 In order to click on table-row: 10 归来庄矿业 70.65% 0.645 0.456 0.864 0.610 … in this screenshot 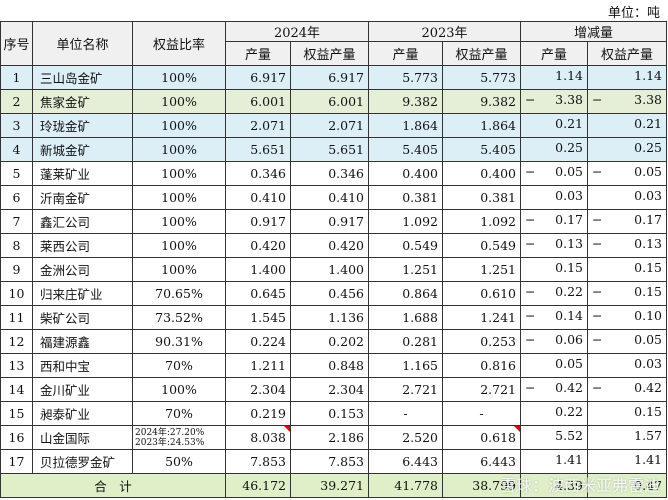, I will do `click(334, 293)`.